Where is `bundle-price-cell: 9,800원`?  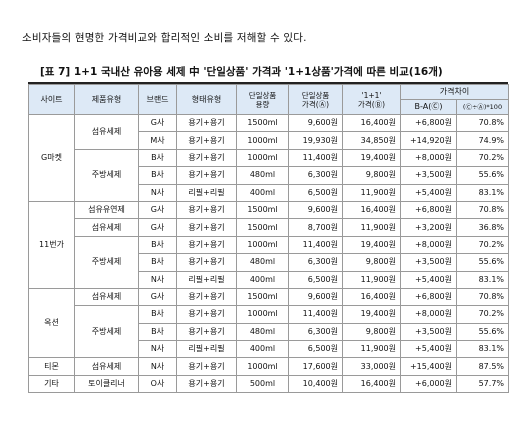 bundle-price-cell: 9,800원 is located at coordinates (371, 332).